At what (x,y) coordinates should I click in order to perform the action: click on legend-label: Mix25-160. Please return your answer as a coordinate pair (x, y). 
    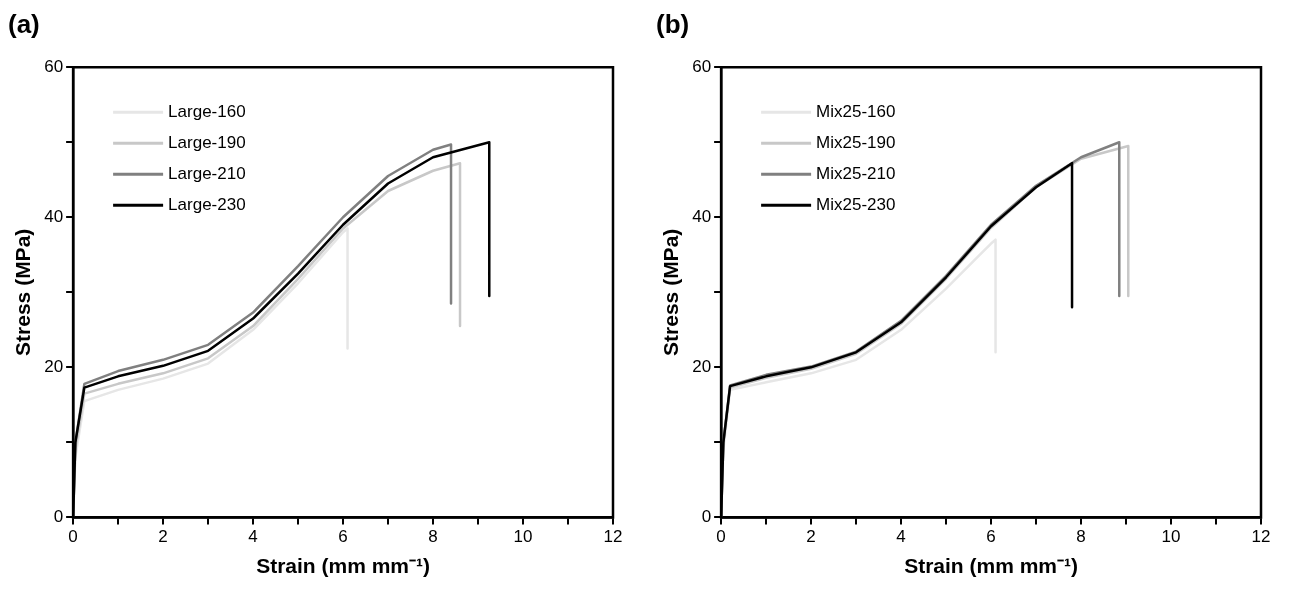
    Looking at the image, I should click on (856, 111).